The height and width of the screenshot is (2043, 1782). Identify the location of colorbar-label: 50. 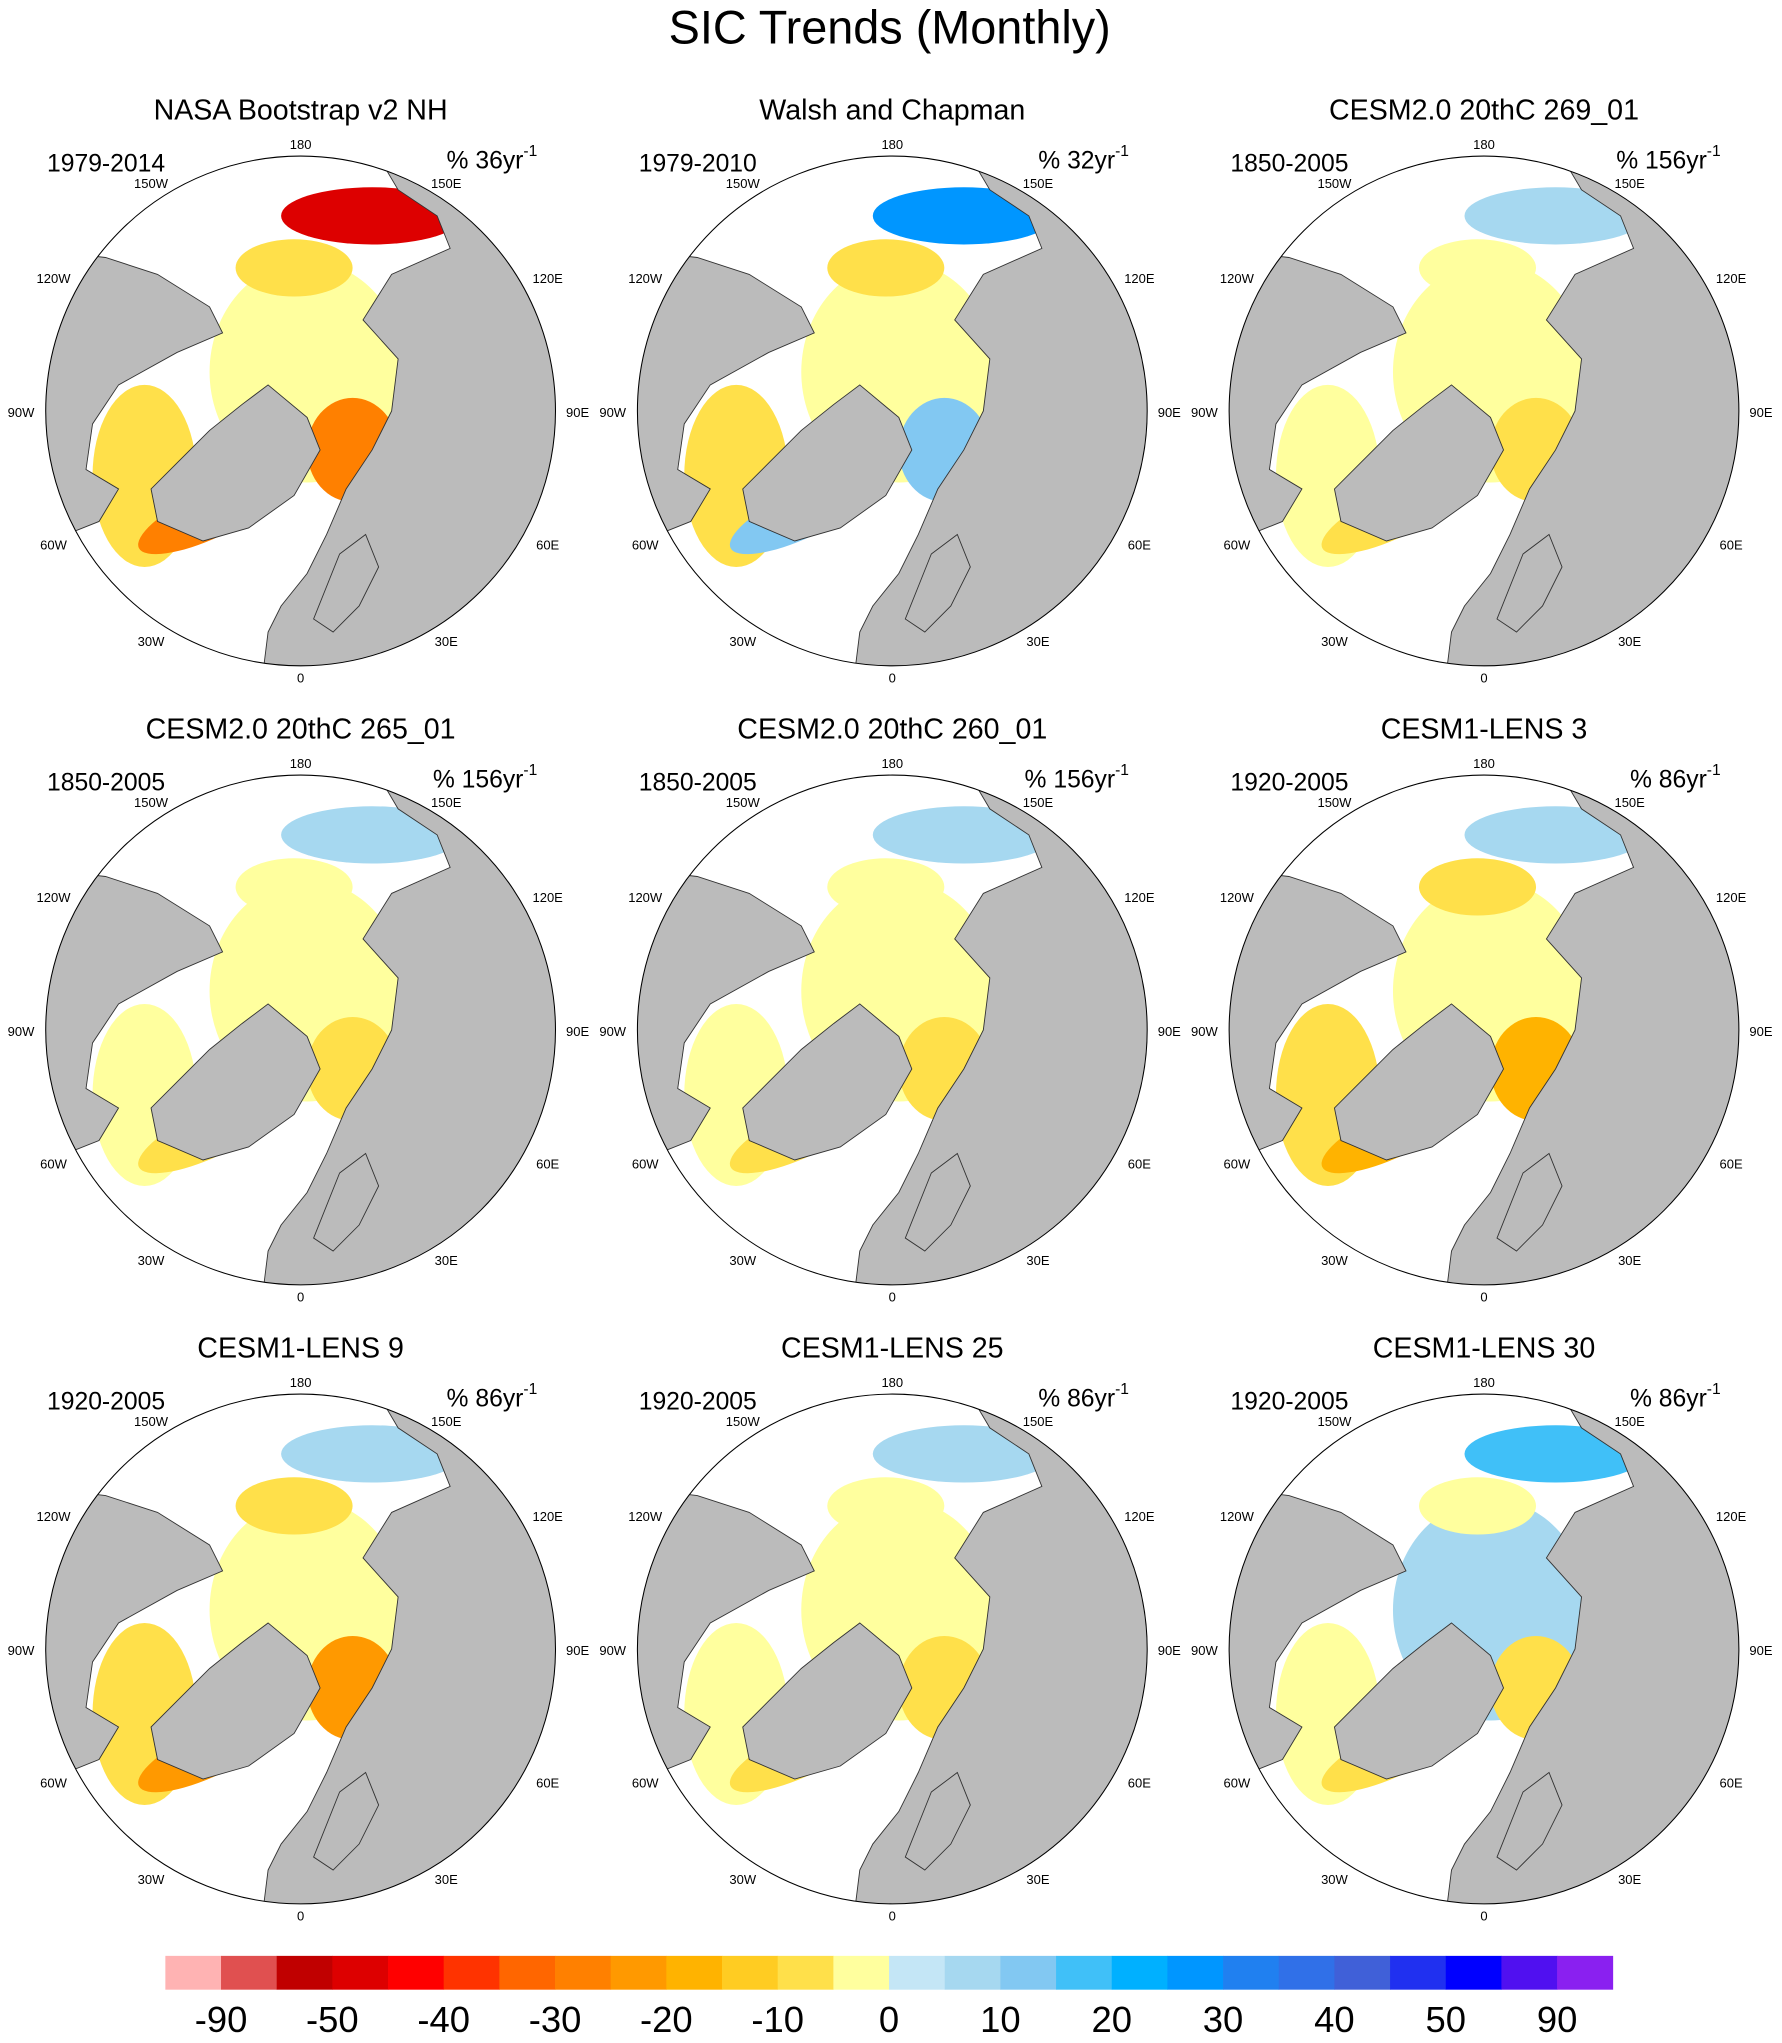
(1445, 2019).